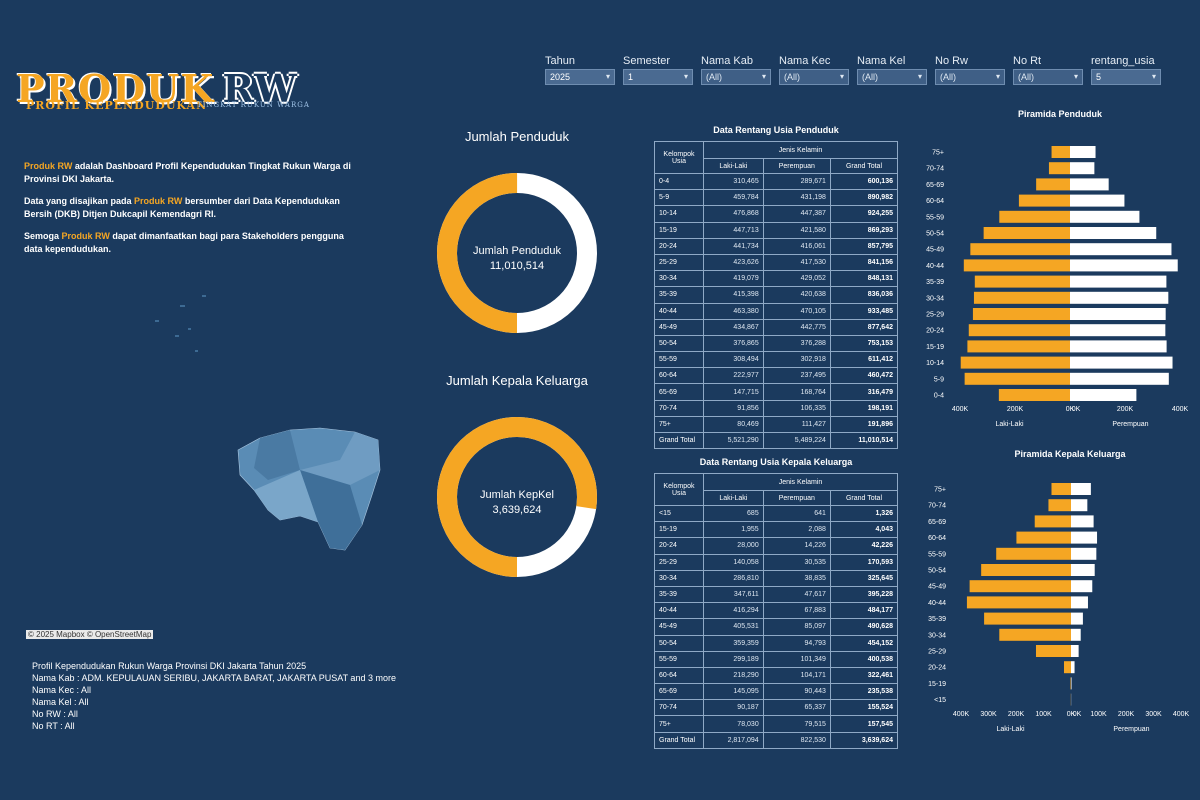 The height and width of the screenshot is (800, 1200). Describe the element at coordinates (776, 659) in the screenshot. I see `table-row: 55-59 299,189 101,349 400,538` at that location.